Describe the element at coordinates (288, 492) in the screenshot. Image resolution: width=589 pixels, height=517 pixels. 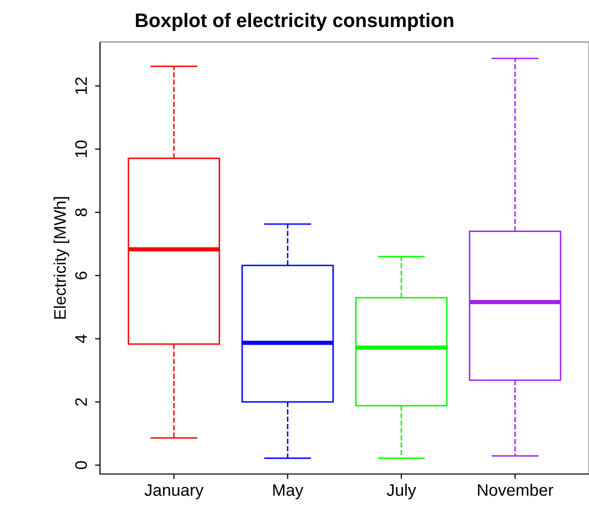
I see `x-tick-label: May` at that location.